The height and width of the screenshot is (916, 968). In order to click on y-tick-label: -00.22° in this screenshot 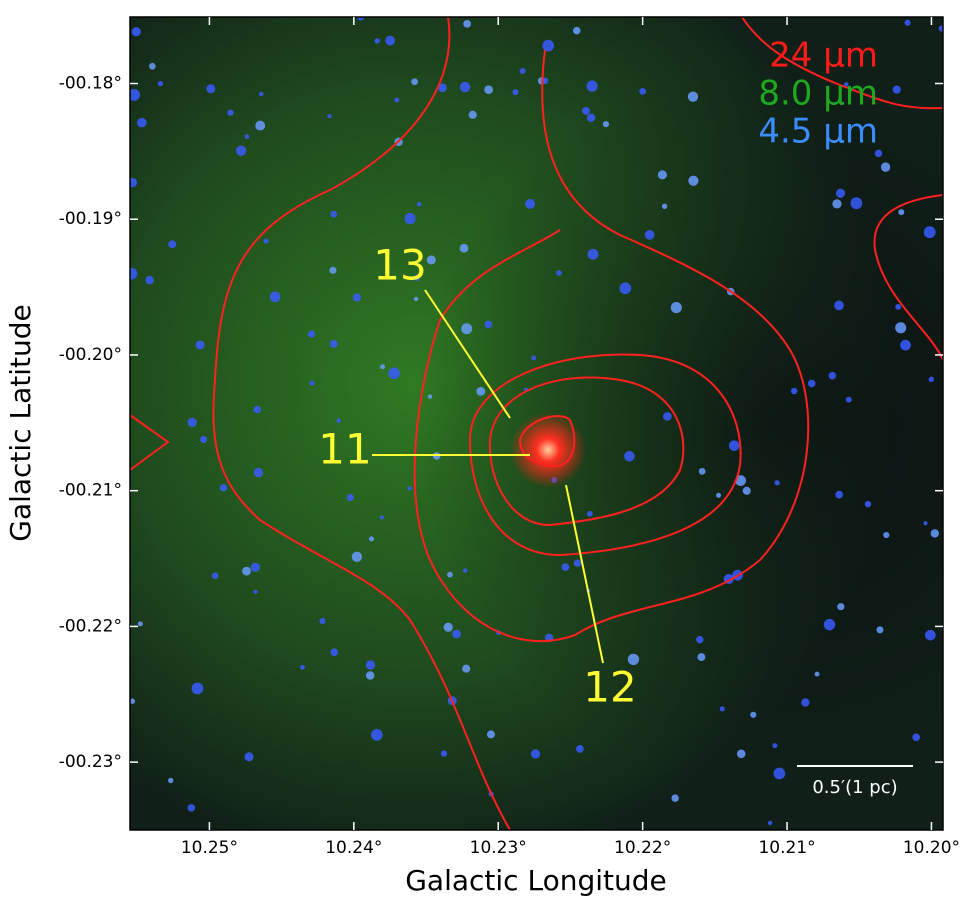, I will do `click(90, 626)`.